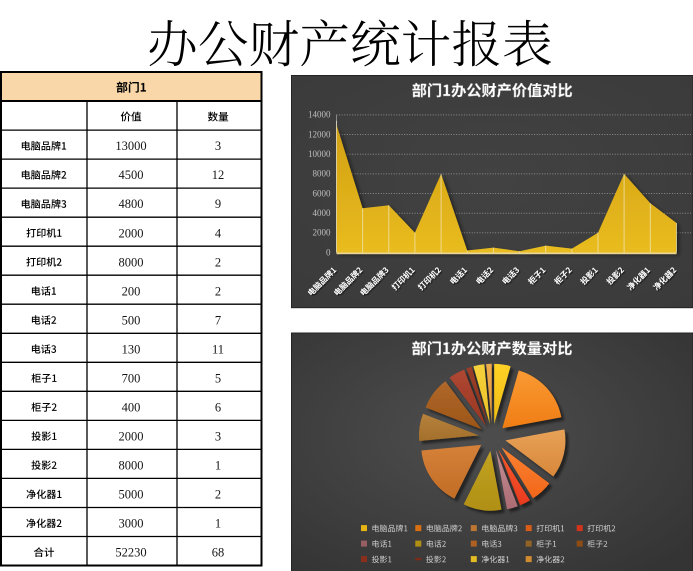 Image resolution: width=693 pixels, height=571 pixels. I want to click on svg-text: 5000, so click(131, 495).